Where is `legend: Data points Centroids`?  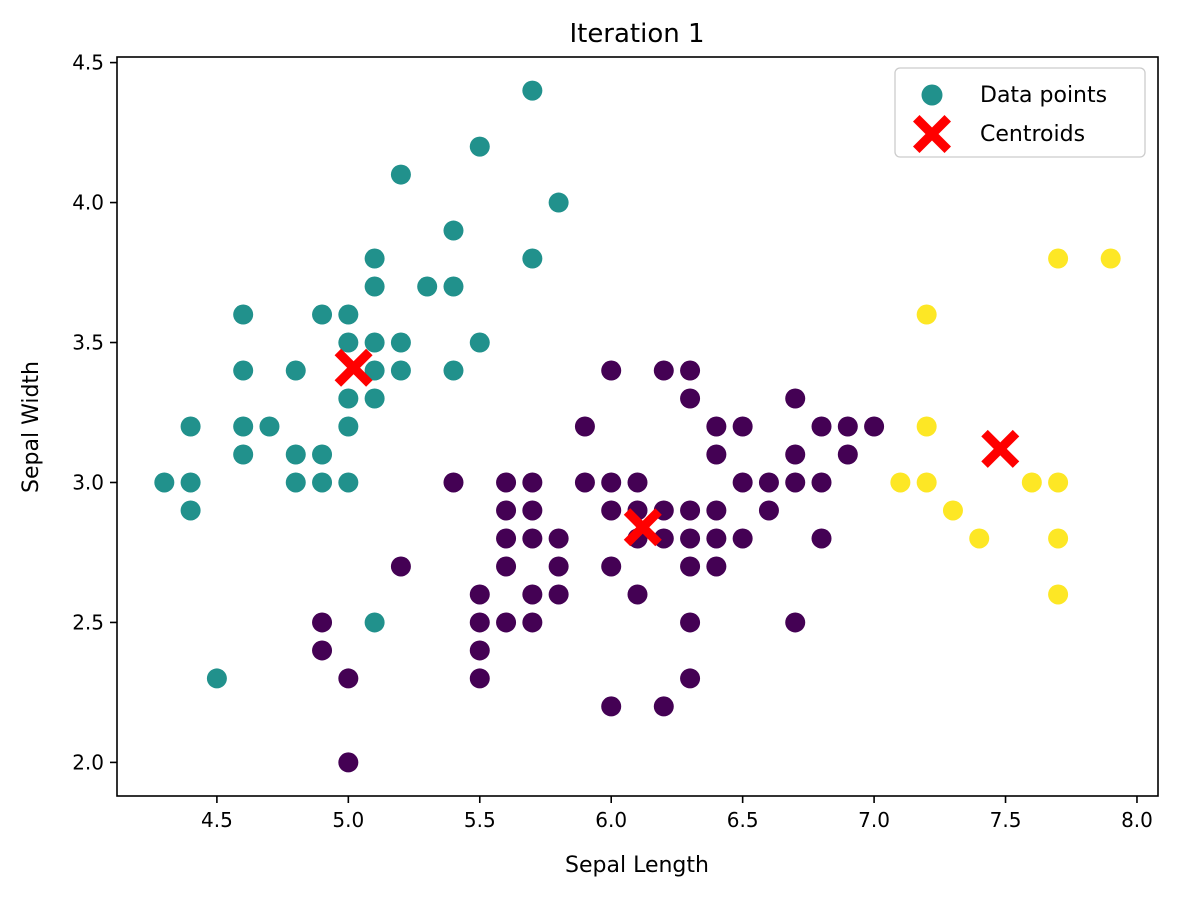 legend: Data points Centroids is located at coordinates (1020, 112).